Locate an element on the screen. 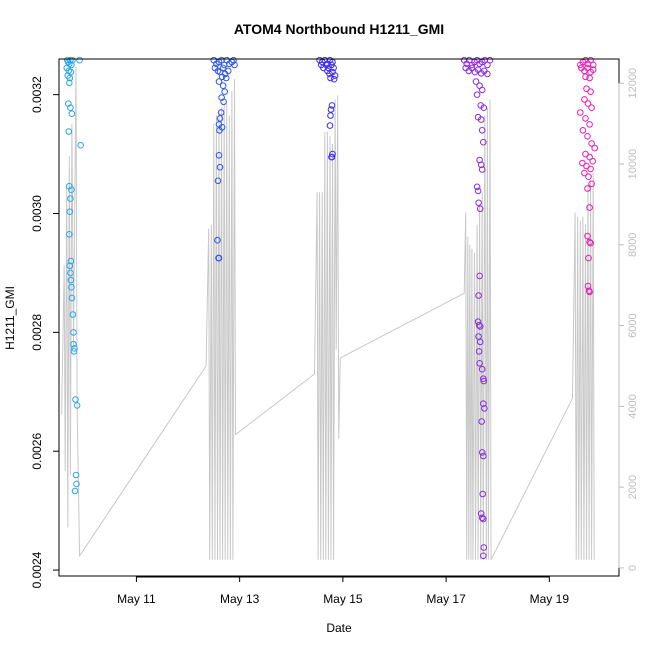 The height and width of the screenshot is (650, 650). y2-tick-label: 4000 is located at coordinates (633, 406).